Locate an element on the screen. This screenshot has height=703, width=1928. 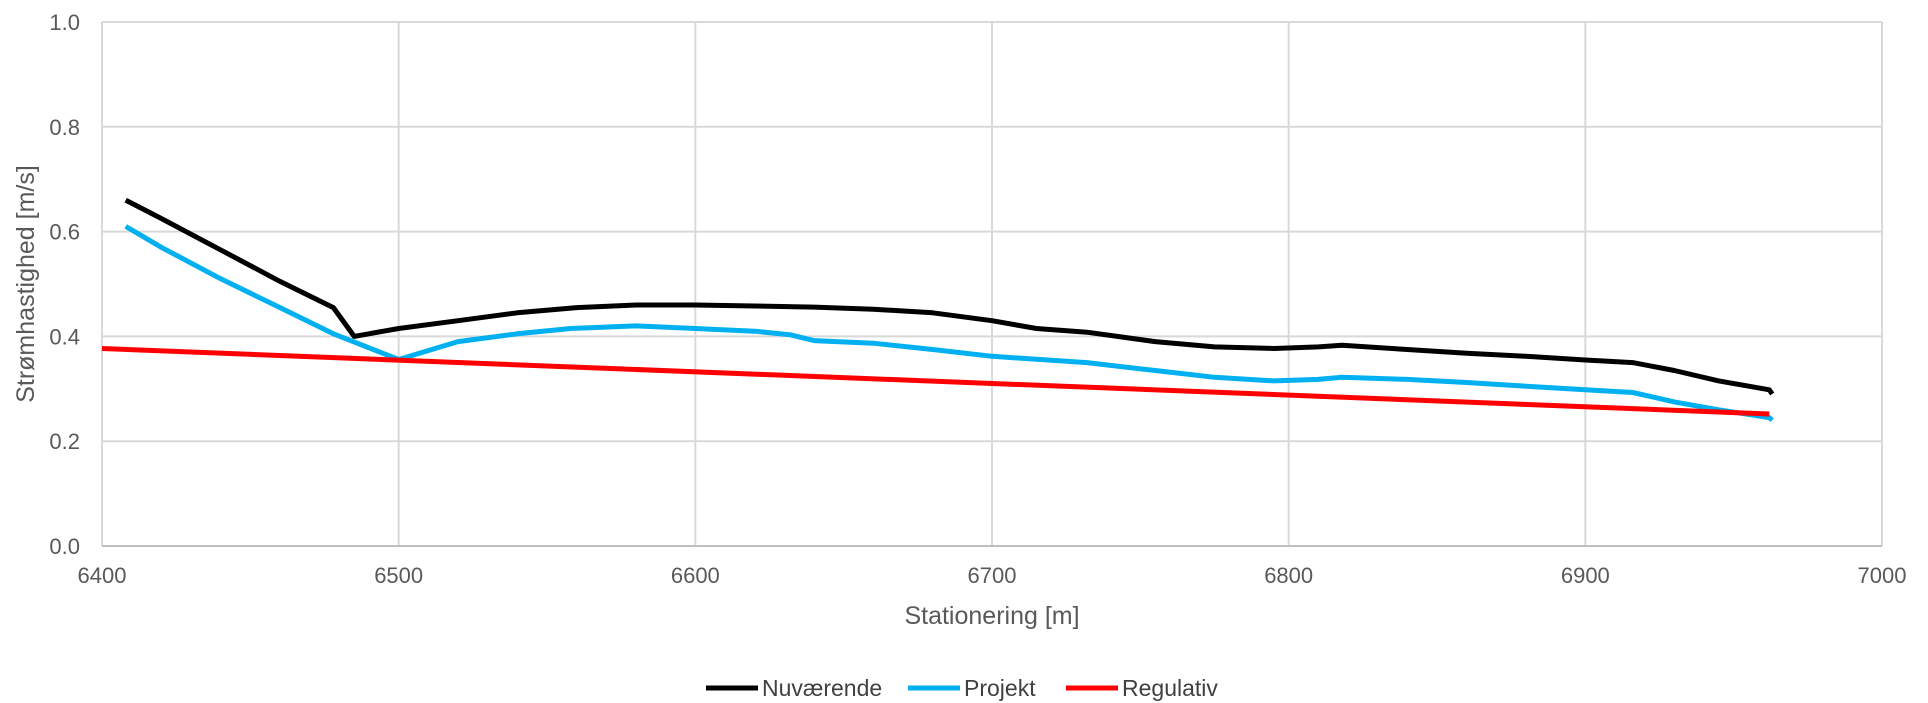
y-tick-label: 0.4 is located at coordinates (64, 336).